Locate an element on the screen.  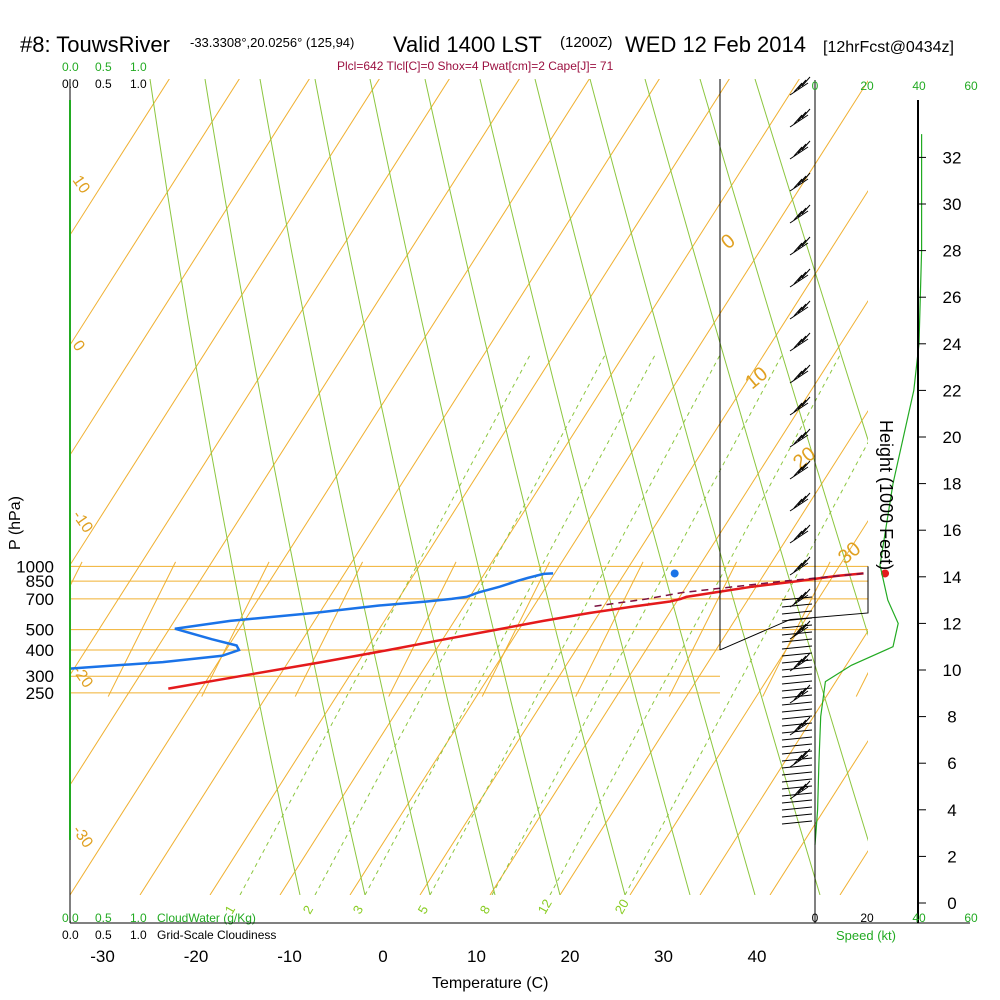
speed-tick-top: 0 is located at coordinates (815, 86).